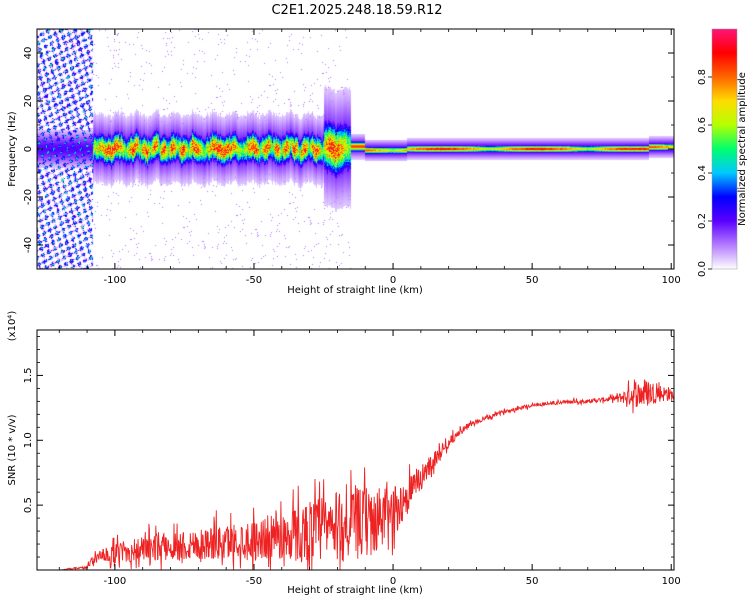 The height and width of the screenshot is (600, 750). What do you see at coordinates (12, 326) in the screenshot?
I see `snr-multiplier: (x10⁴)` at bounding box center [12, 326].